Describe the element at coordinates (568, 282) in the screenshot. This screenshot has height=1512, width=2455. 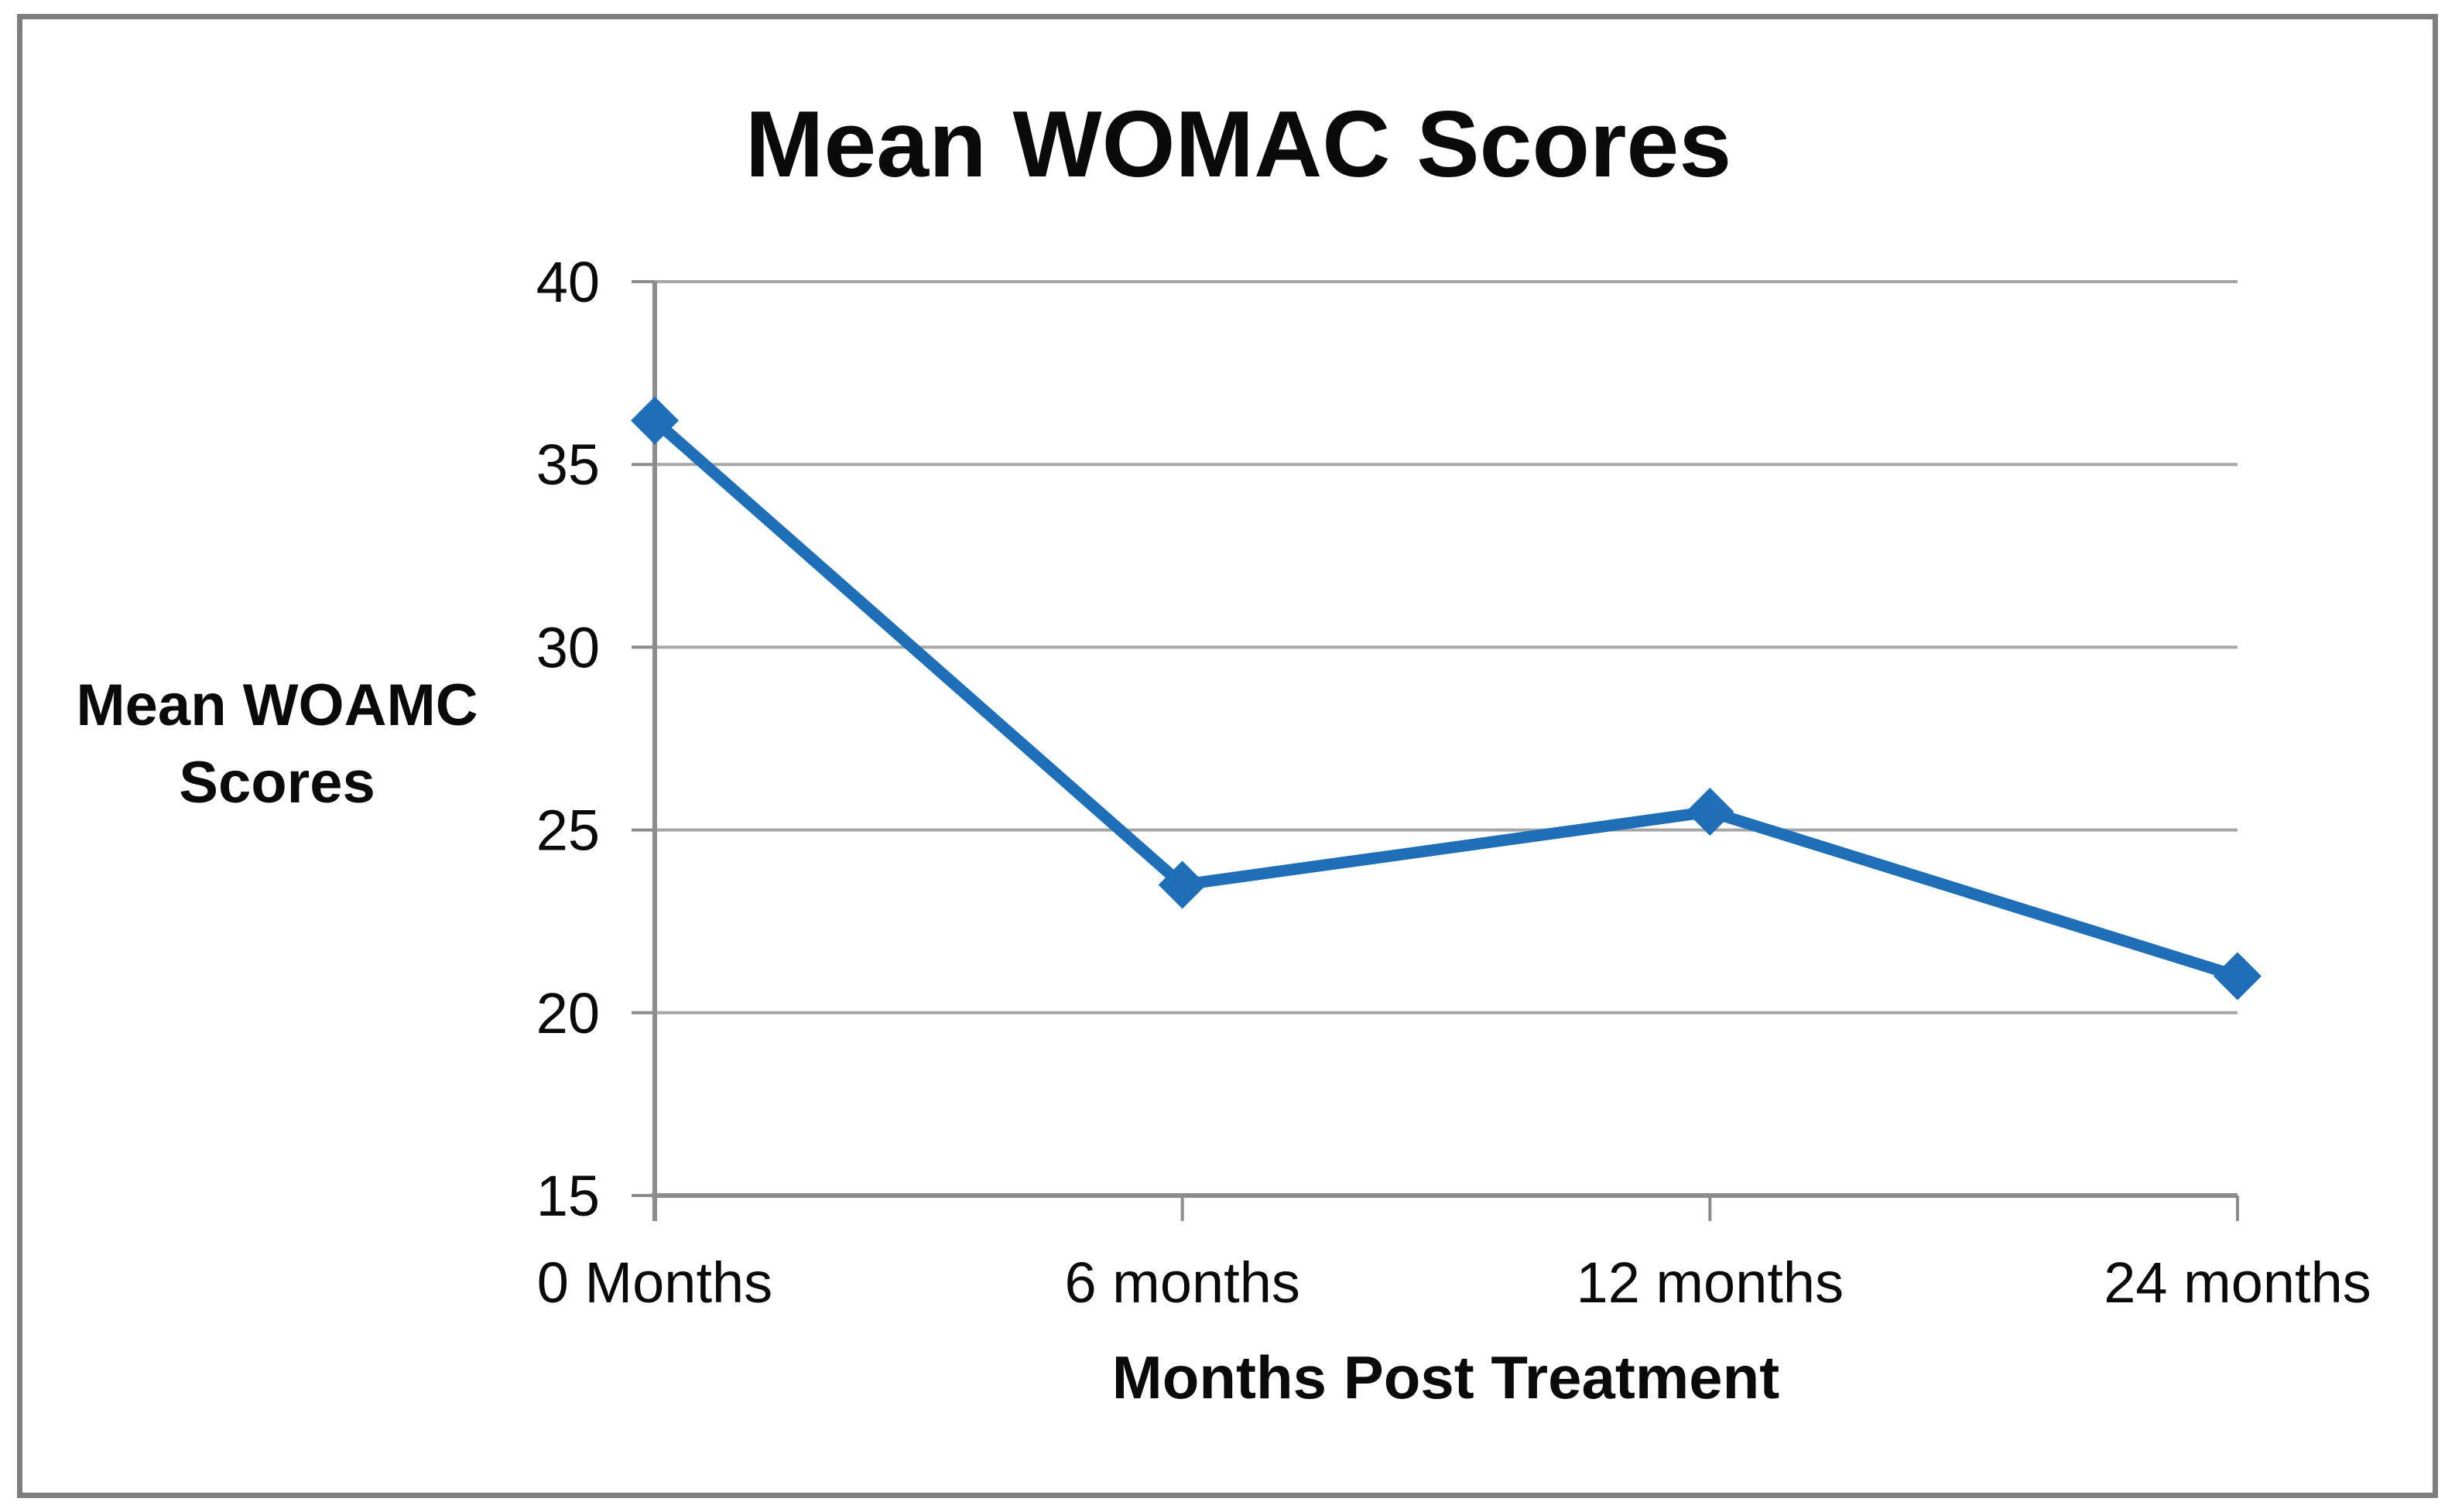
I see `y-tick-label-40: 40` at that location.